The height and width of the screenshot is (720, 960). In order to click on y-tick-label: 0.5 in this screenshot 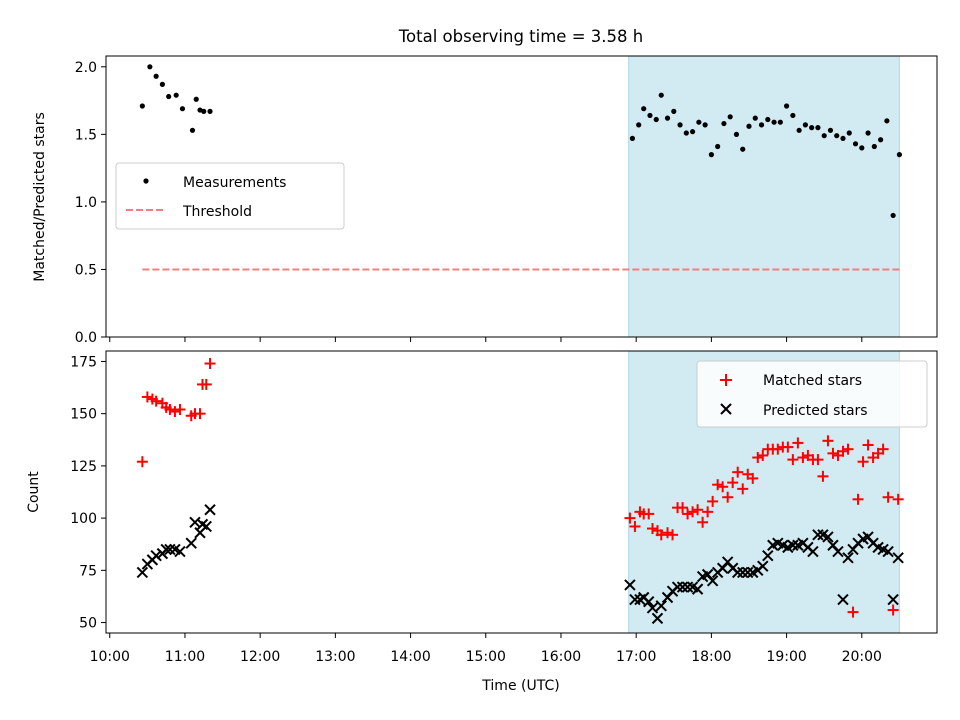, I will do `click(86, 270)`.